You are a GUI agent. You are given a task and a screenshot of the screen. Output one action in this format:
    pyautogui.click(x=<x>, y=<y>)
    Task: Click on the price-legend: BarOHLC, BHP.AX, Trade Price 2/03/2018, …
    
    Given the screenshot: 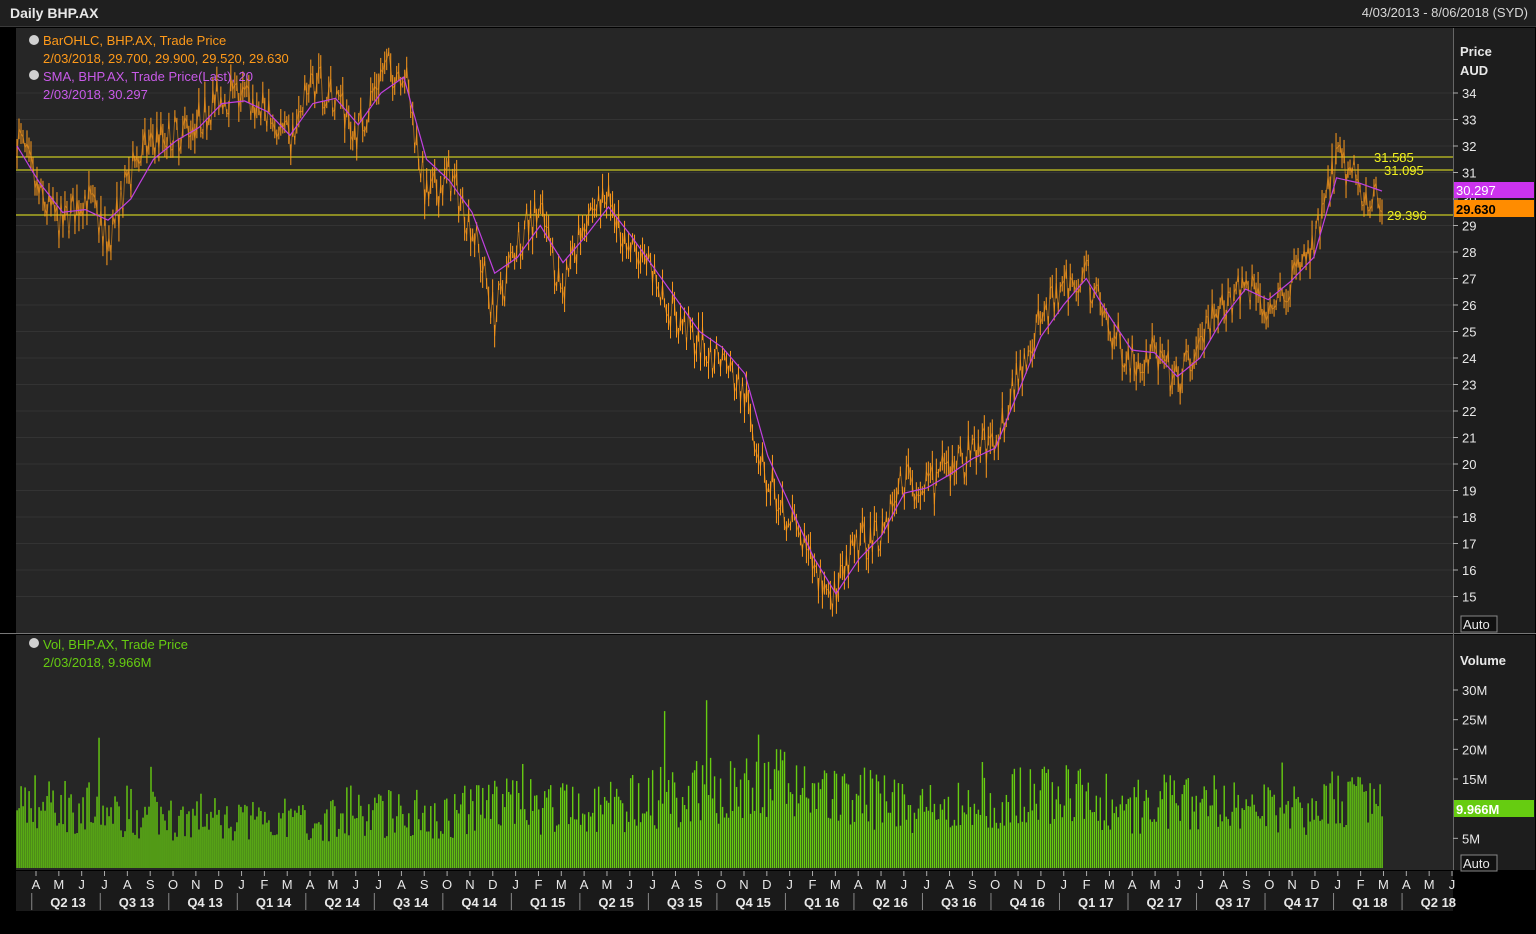 What is the action you would take?
    pyautogui.click(x=159, y=49)
    